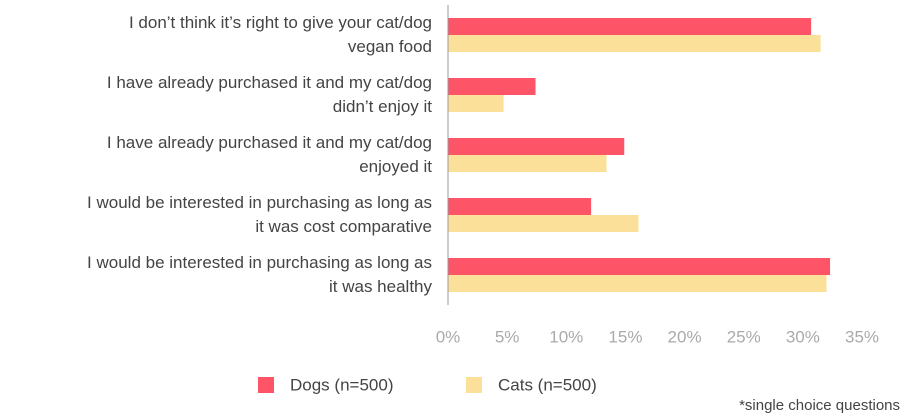 Image resolution: width=917 pixels, height=417 pixels. I want to click on footnote: *single choice questions, so click(819, 405).